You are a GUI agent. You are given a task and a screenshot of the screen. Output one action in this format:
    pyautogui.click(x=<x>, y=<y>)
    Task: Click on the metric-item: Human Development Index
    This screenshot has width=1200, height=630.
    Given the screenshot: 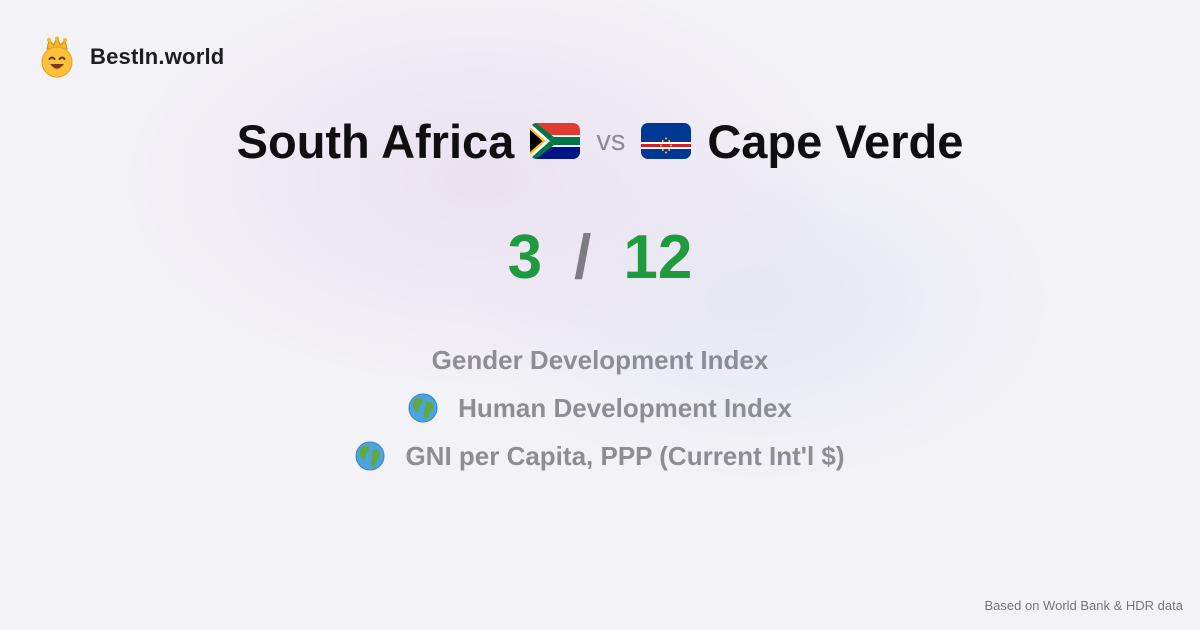 What is the action you would take?
    pyautogui.click(x=600, y=408)
    